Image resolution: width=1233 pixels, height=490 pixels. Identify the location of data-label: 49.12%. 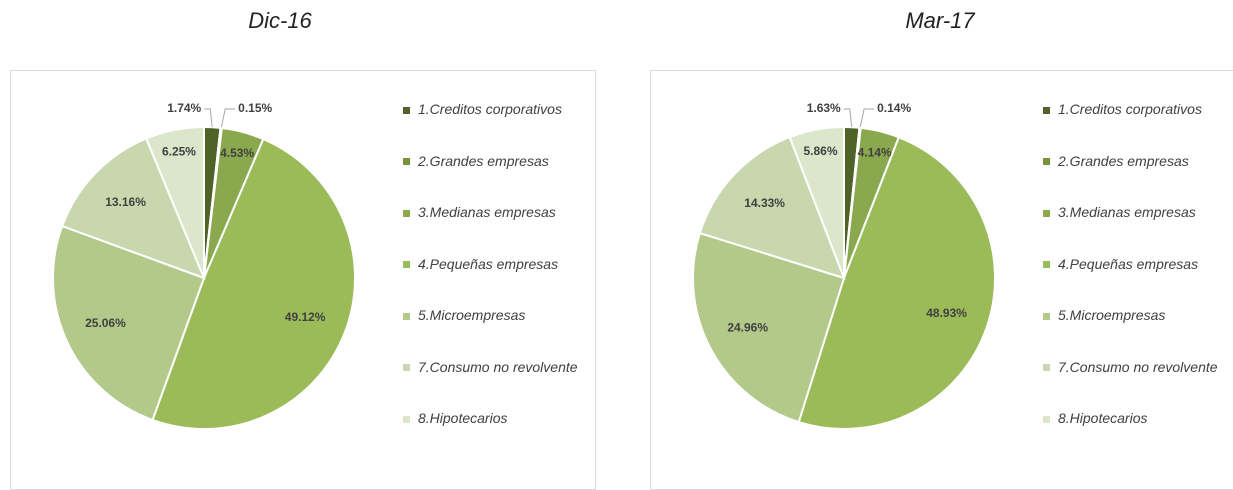
(305, 317).